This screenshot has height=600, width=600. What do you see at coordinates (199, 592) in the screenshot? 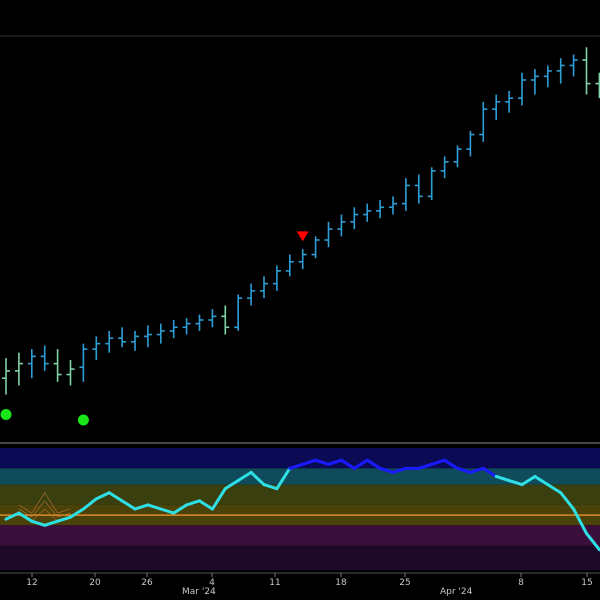
I see `month-label-mar: Mar '24` at bounding box center [199, 592].